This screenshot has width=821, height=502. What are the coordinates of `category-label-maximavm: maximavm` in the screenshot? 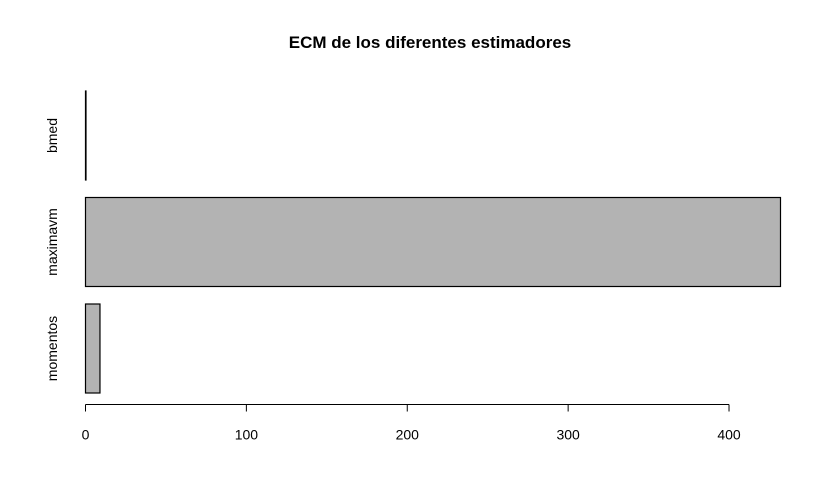 It's located at (52, 242).